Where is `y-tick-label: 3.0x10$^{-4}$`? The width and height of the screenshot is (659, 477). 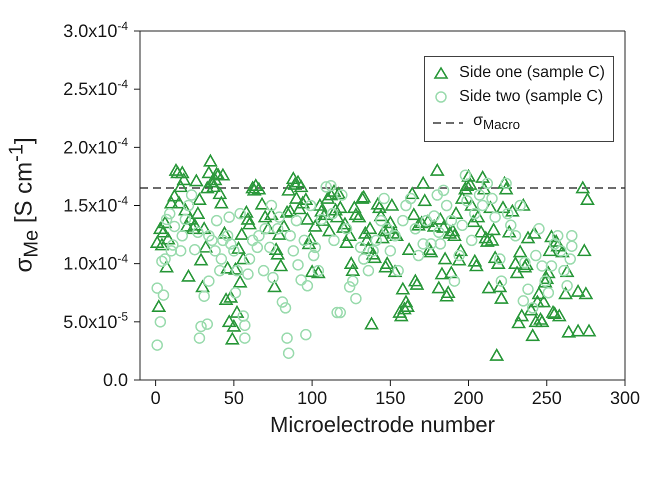 y-tick-label: 3.0x10$^{-4}$ is located at coordinates (95, 29).